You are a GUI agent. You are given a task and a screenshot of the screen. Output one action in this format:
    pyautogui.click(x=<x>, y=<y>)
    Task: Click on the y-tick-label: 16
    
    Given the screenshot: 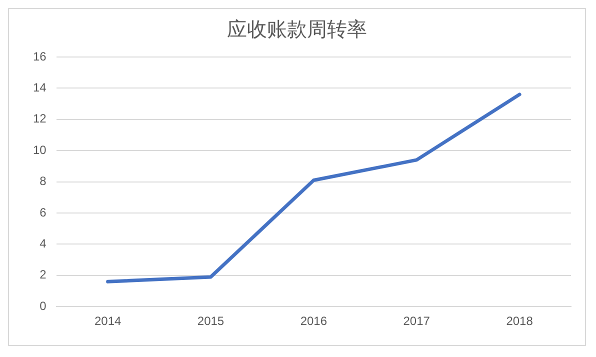 What is the action you would take?
    pyautogui.click(x=39, y=56)
    